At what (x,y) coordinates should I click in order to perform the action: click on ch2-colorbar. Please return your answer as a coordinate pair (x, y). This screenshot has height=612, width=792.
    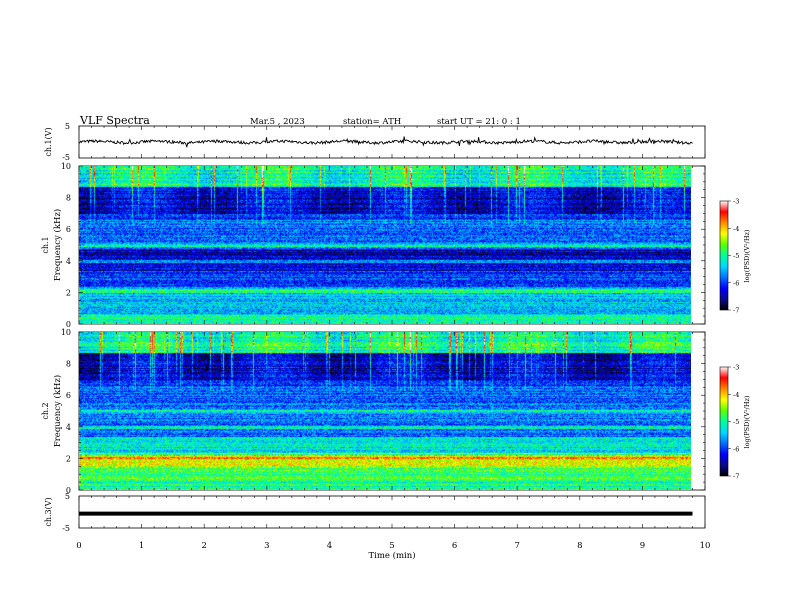
    Looking at the image, I should click on (724, 421).